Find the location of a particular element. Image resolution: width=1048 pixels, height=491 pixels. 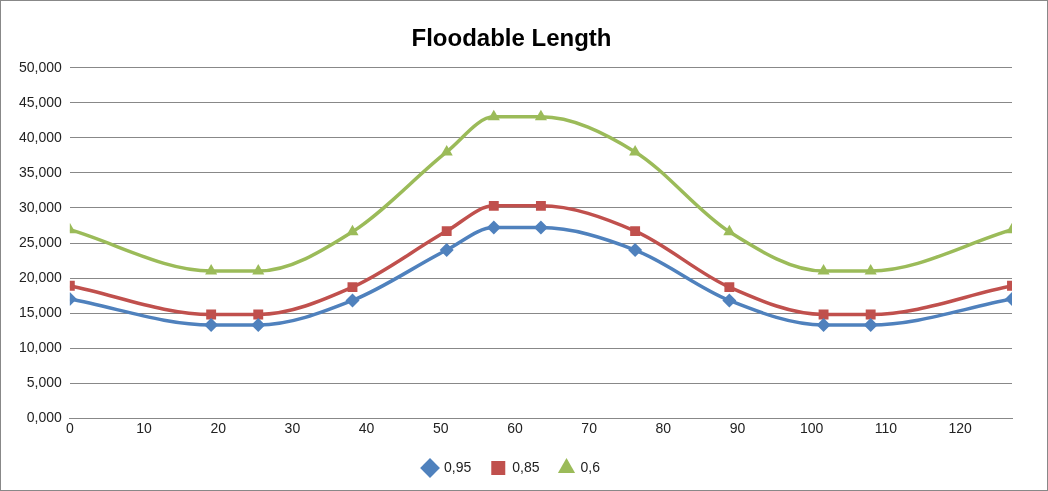

chart-title: Floodable Length is located at coordinates (511, 38).